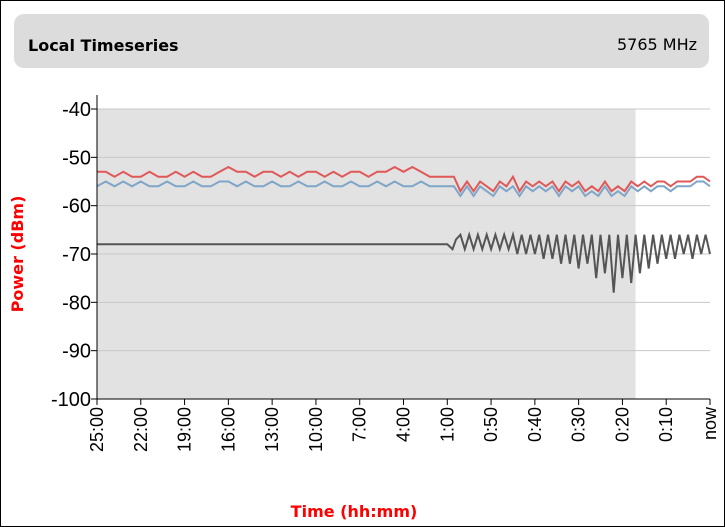 The width and height of the screenshot is (725, 527). Describe the element at coordinates (76, 110) in the screenshot. I see `y-tick-label: -40` at that location.